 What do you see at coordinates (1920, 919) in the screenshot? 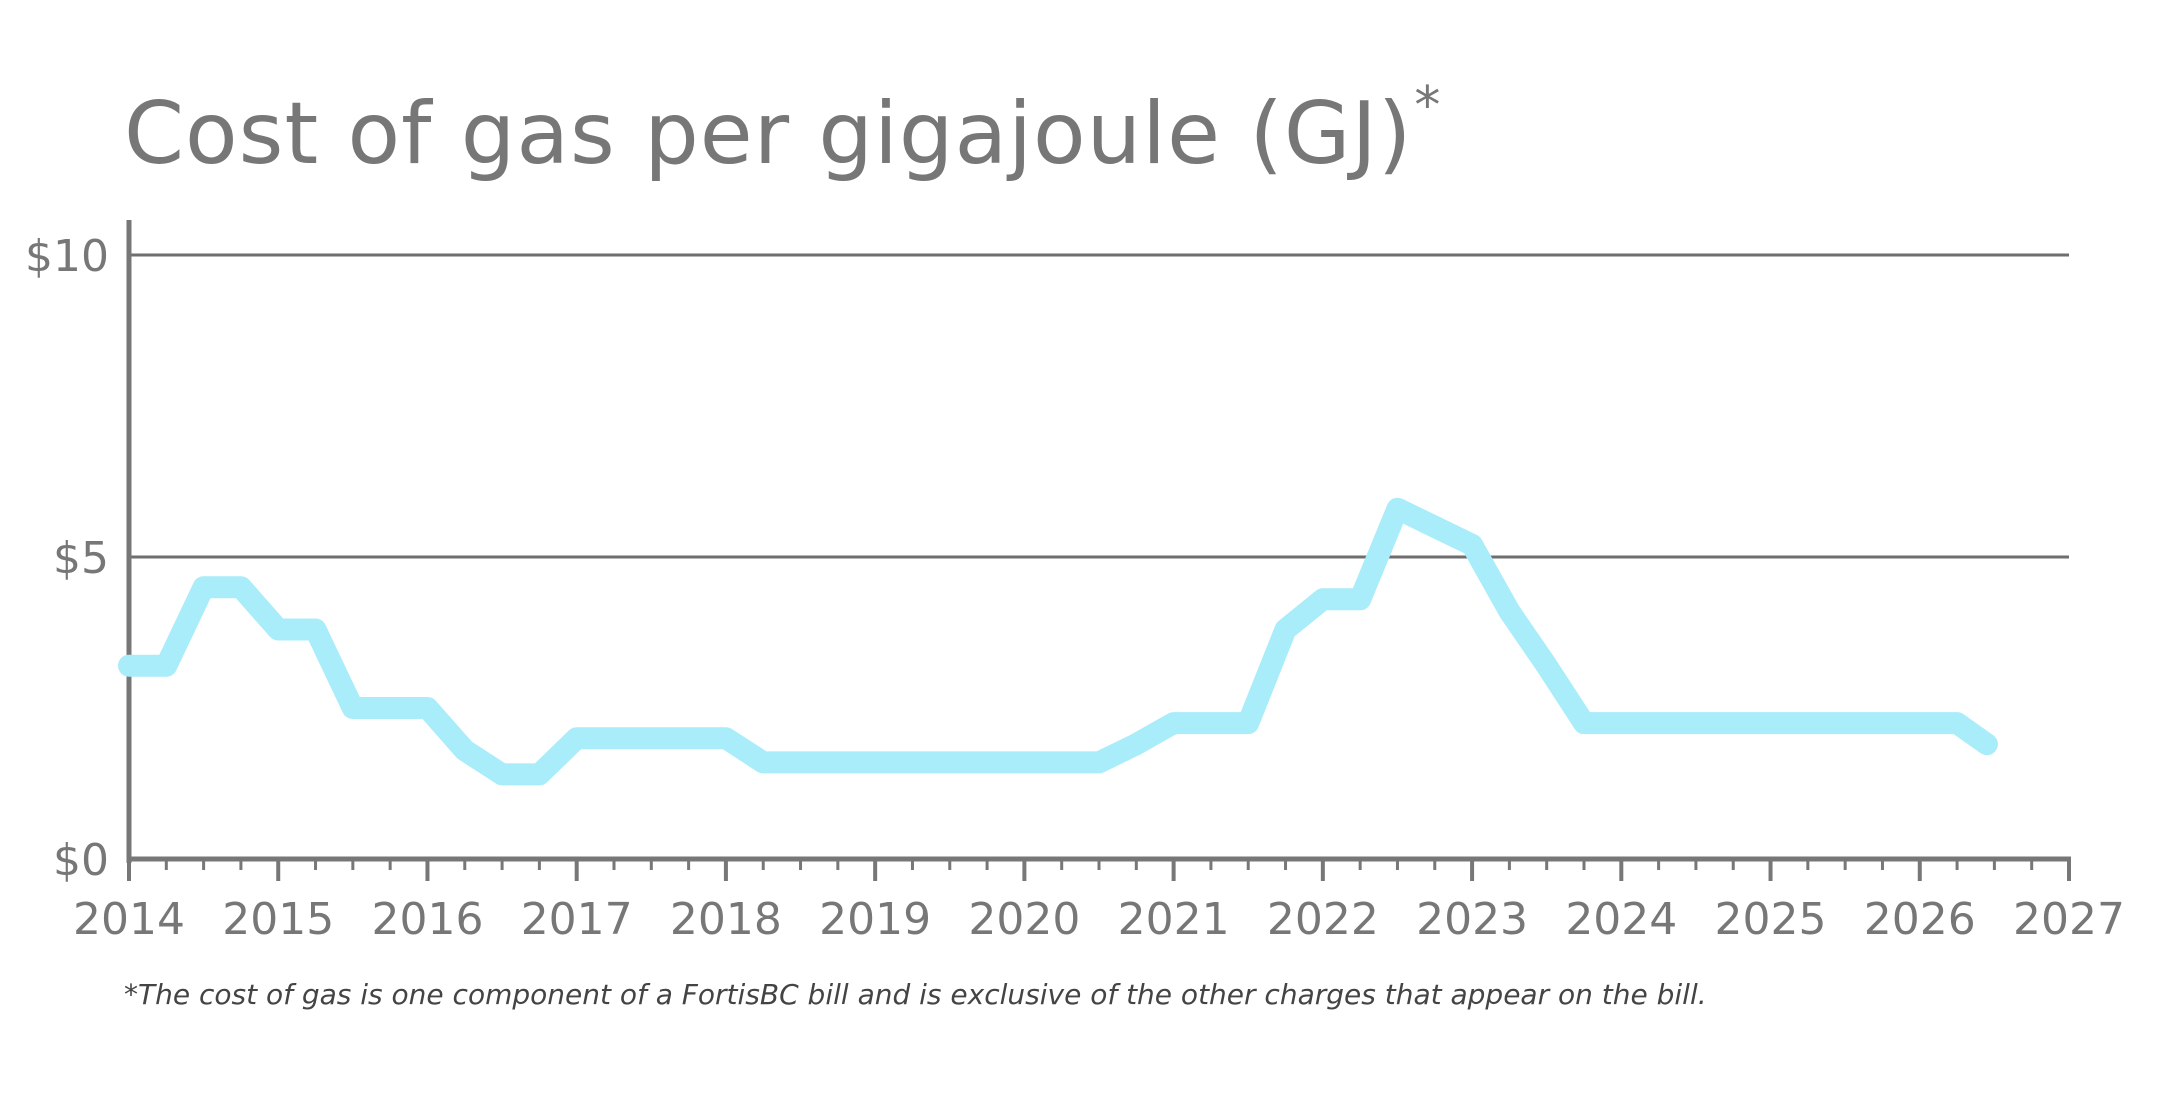
I see `x-tick-label: 2026` at bounding box center [1920, 919].